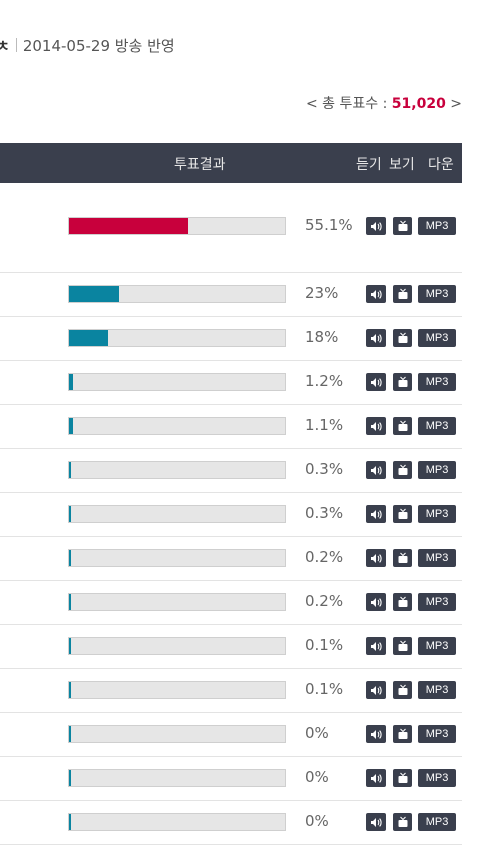  I want to click on vote-percent: 0%, so click(317, 821).